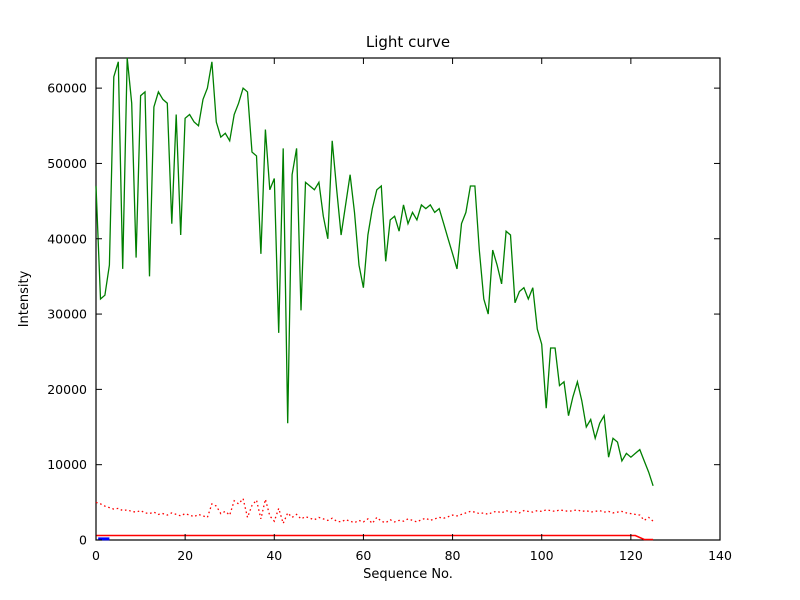 The width and height of the screenshot is (800, 600). Describe the element at coordinates (67, 464) in the screenshot. I see `y-tick-label: 10000` at that location.